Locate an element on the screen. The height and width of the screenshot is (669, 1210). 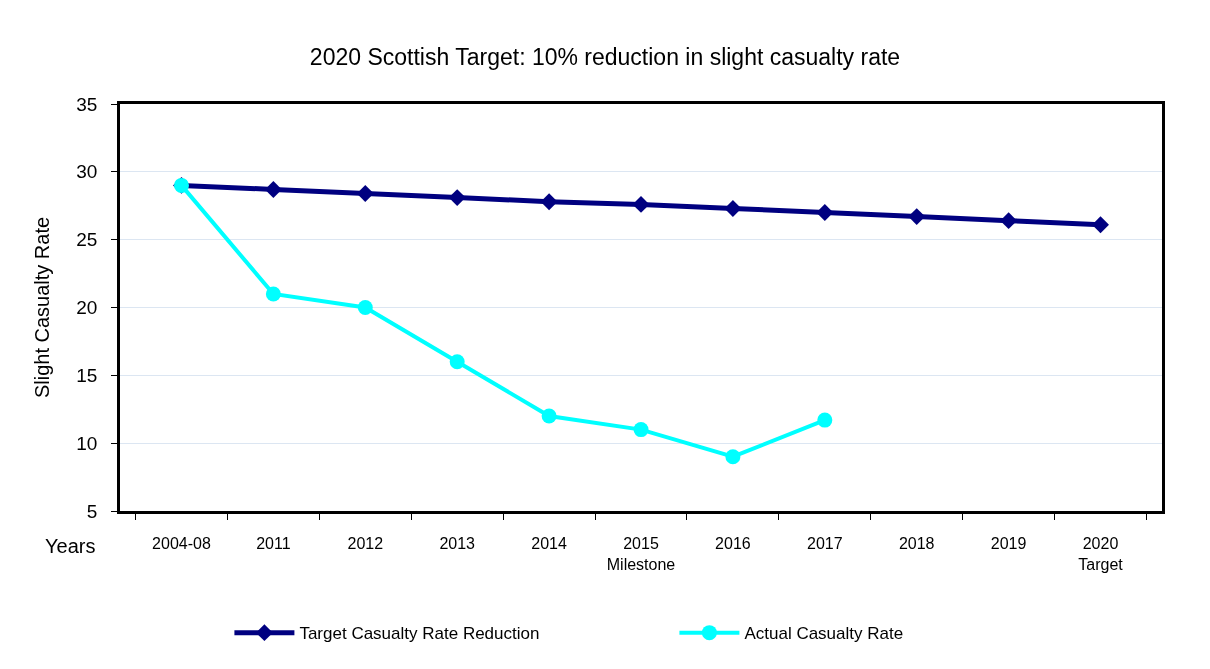
legend-label: Target Casualty Rate Reduction is located at coordinates (419, 634).